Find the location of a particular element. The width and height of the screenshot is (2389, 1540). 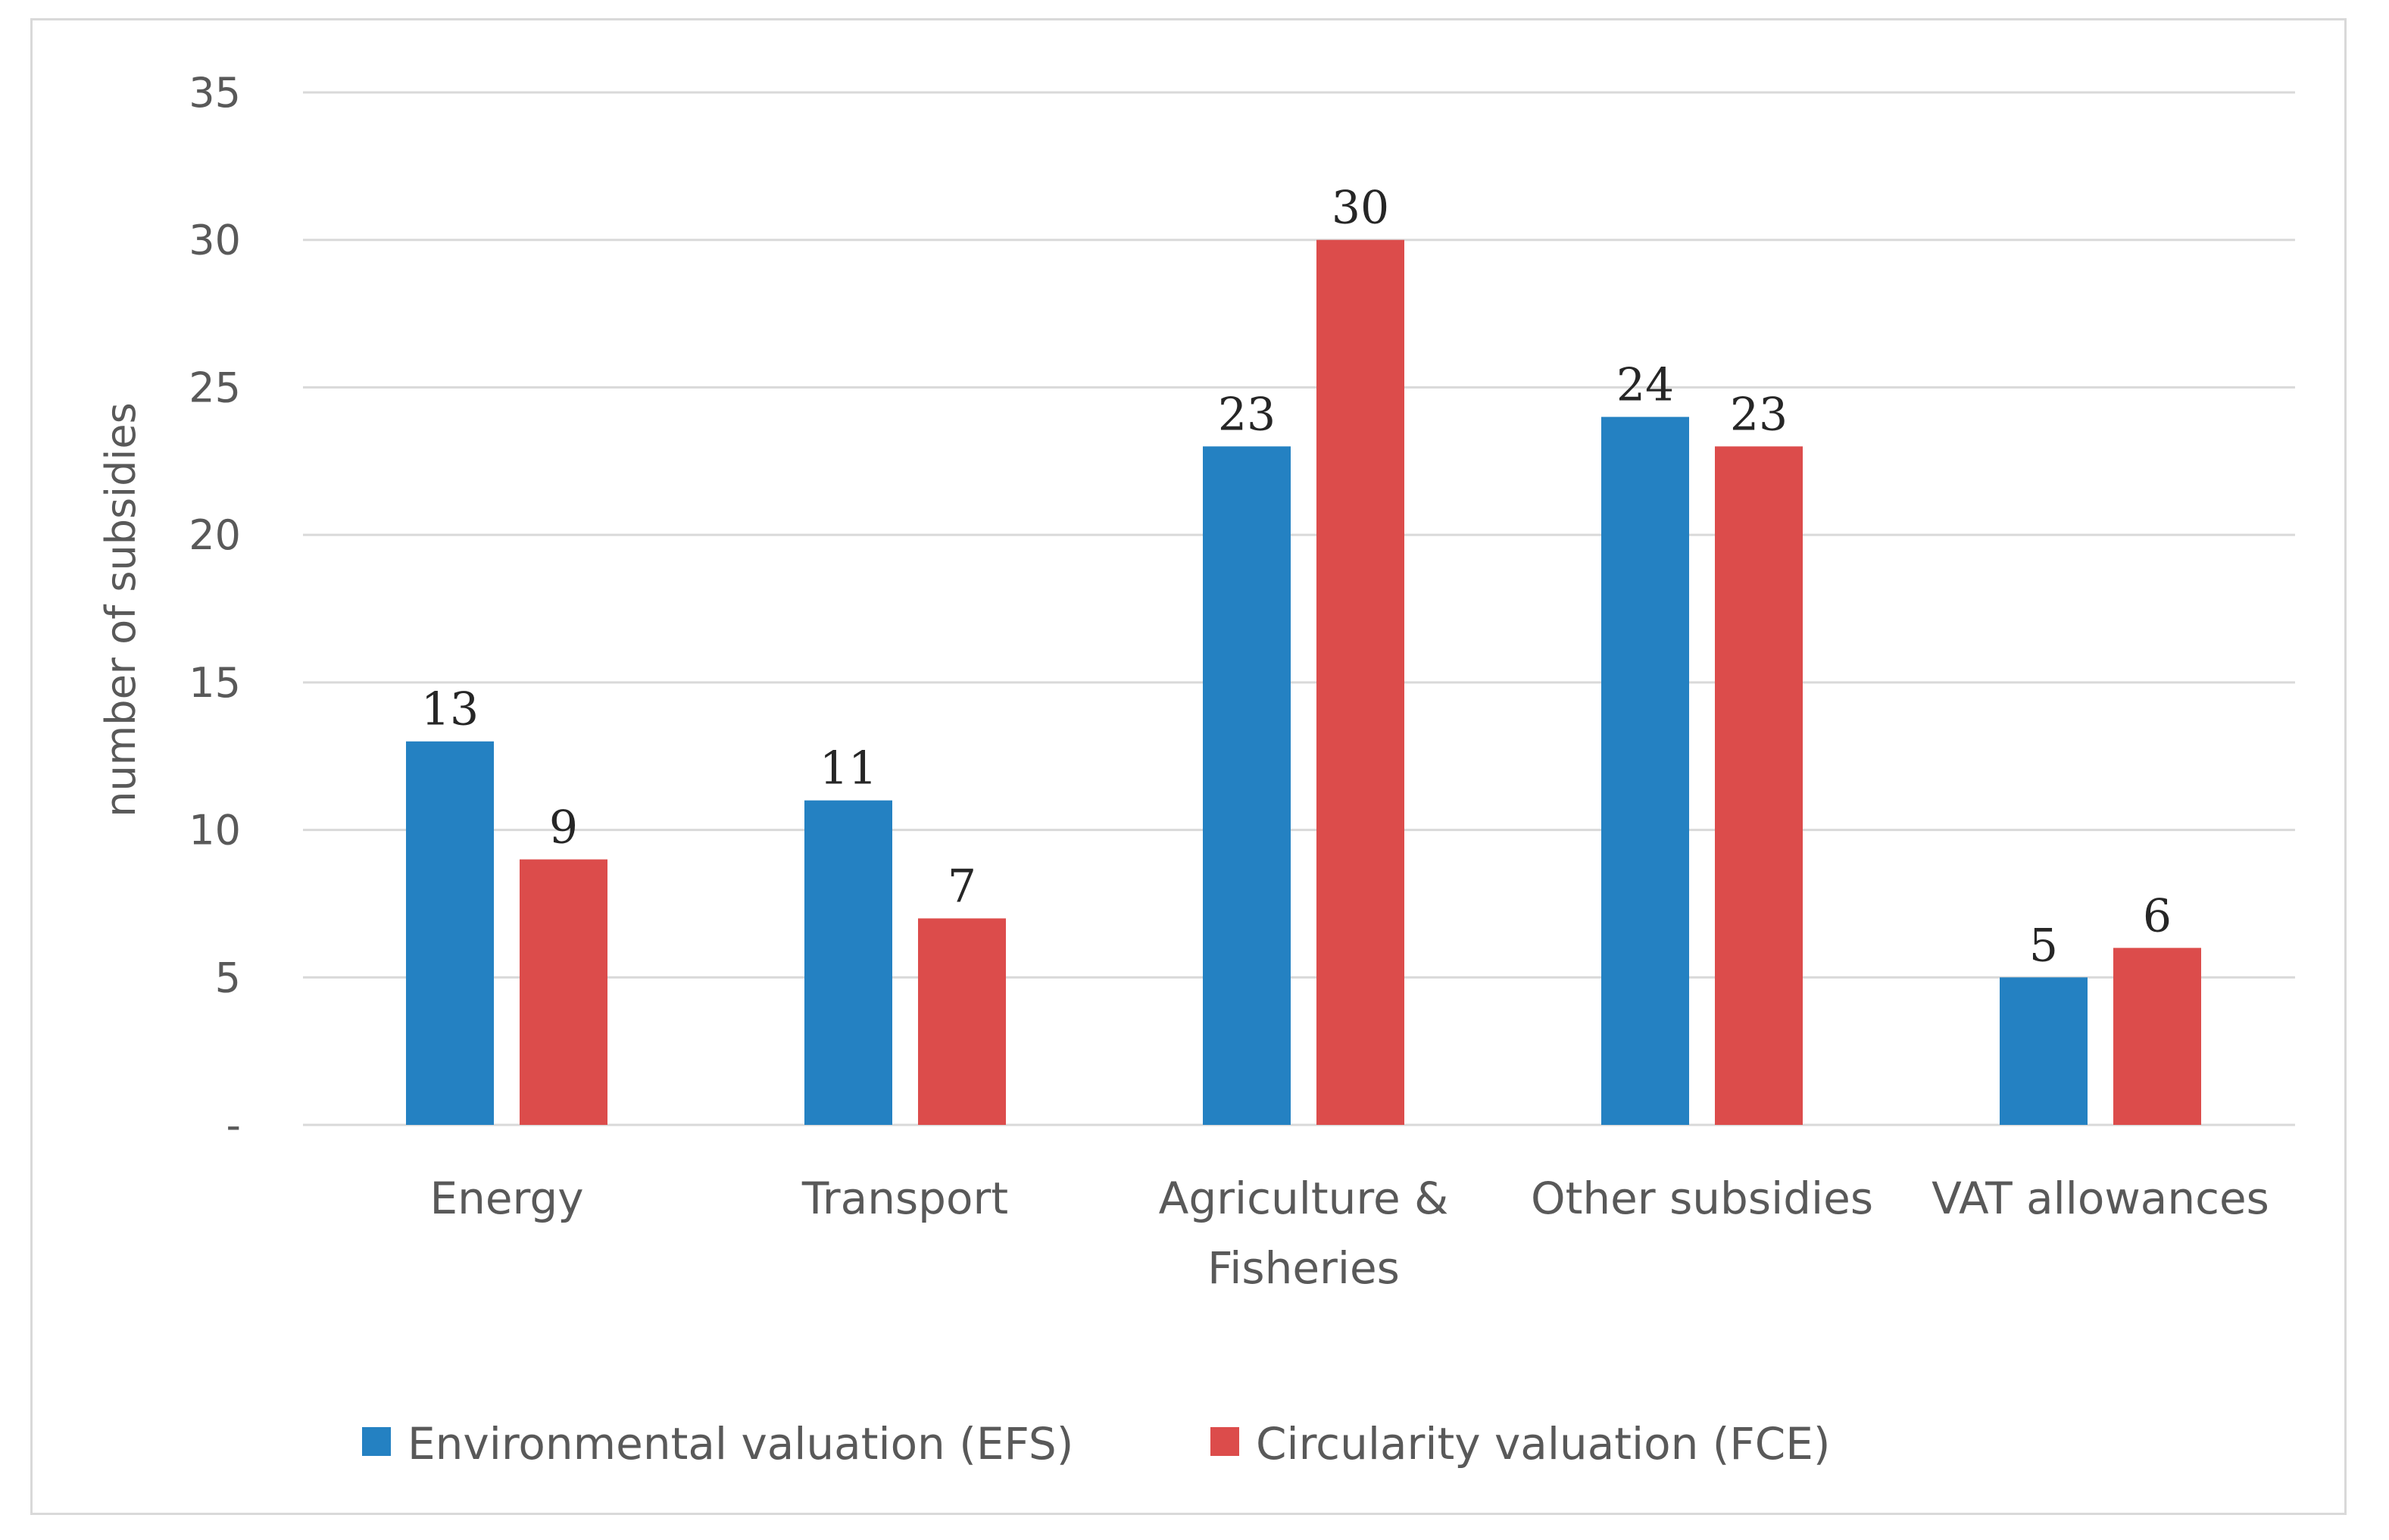

legend-label: Circularity valuation (FCE) is located at coordinates (1543, 1444).